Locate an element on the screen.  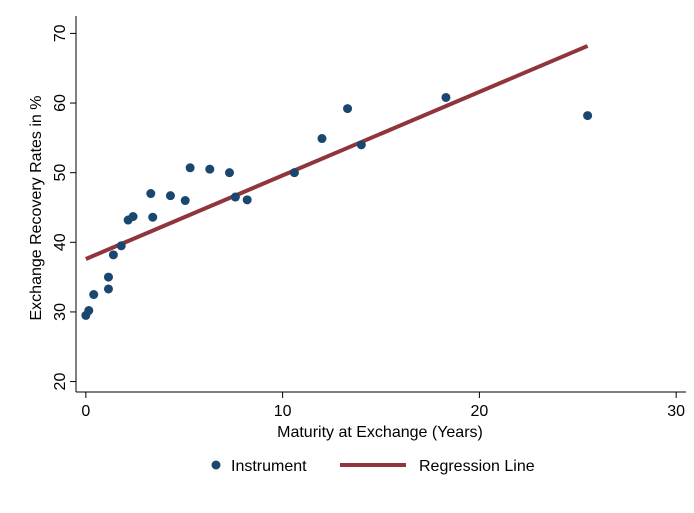
y-tick-label: 40 is located at coordinates (60, 242).